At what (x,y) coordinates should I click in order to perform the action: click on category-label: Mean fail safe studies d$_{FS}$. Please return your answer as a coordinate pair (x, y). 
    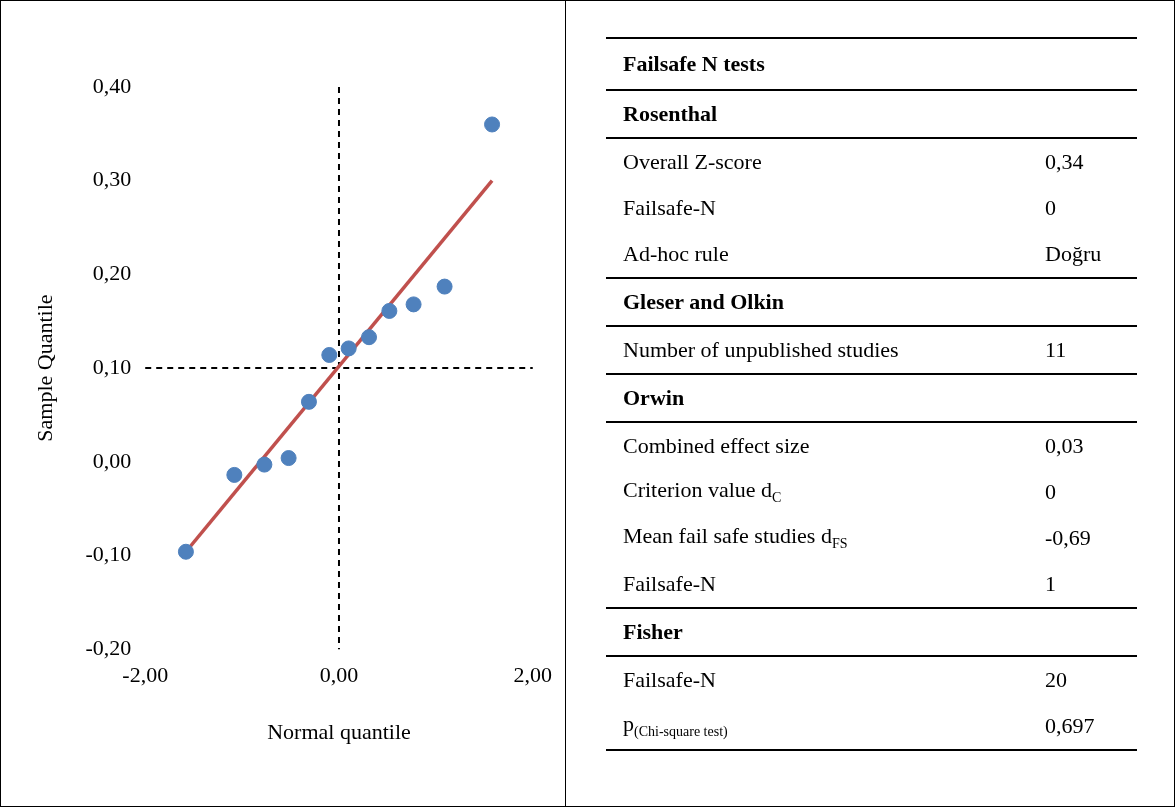
    Looking at the image, I should click on (735, 538).